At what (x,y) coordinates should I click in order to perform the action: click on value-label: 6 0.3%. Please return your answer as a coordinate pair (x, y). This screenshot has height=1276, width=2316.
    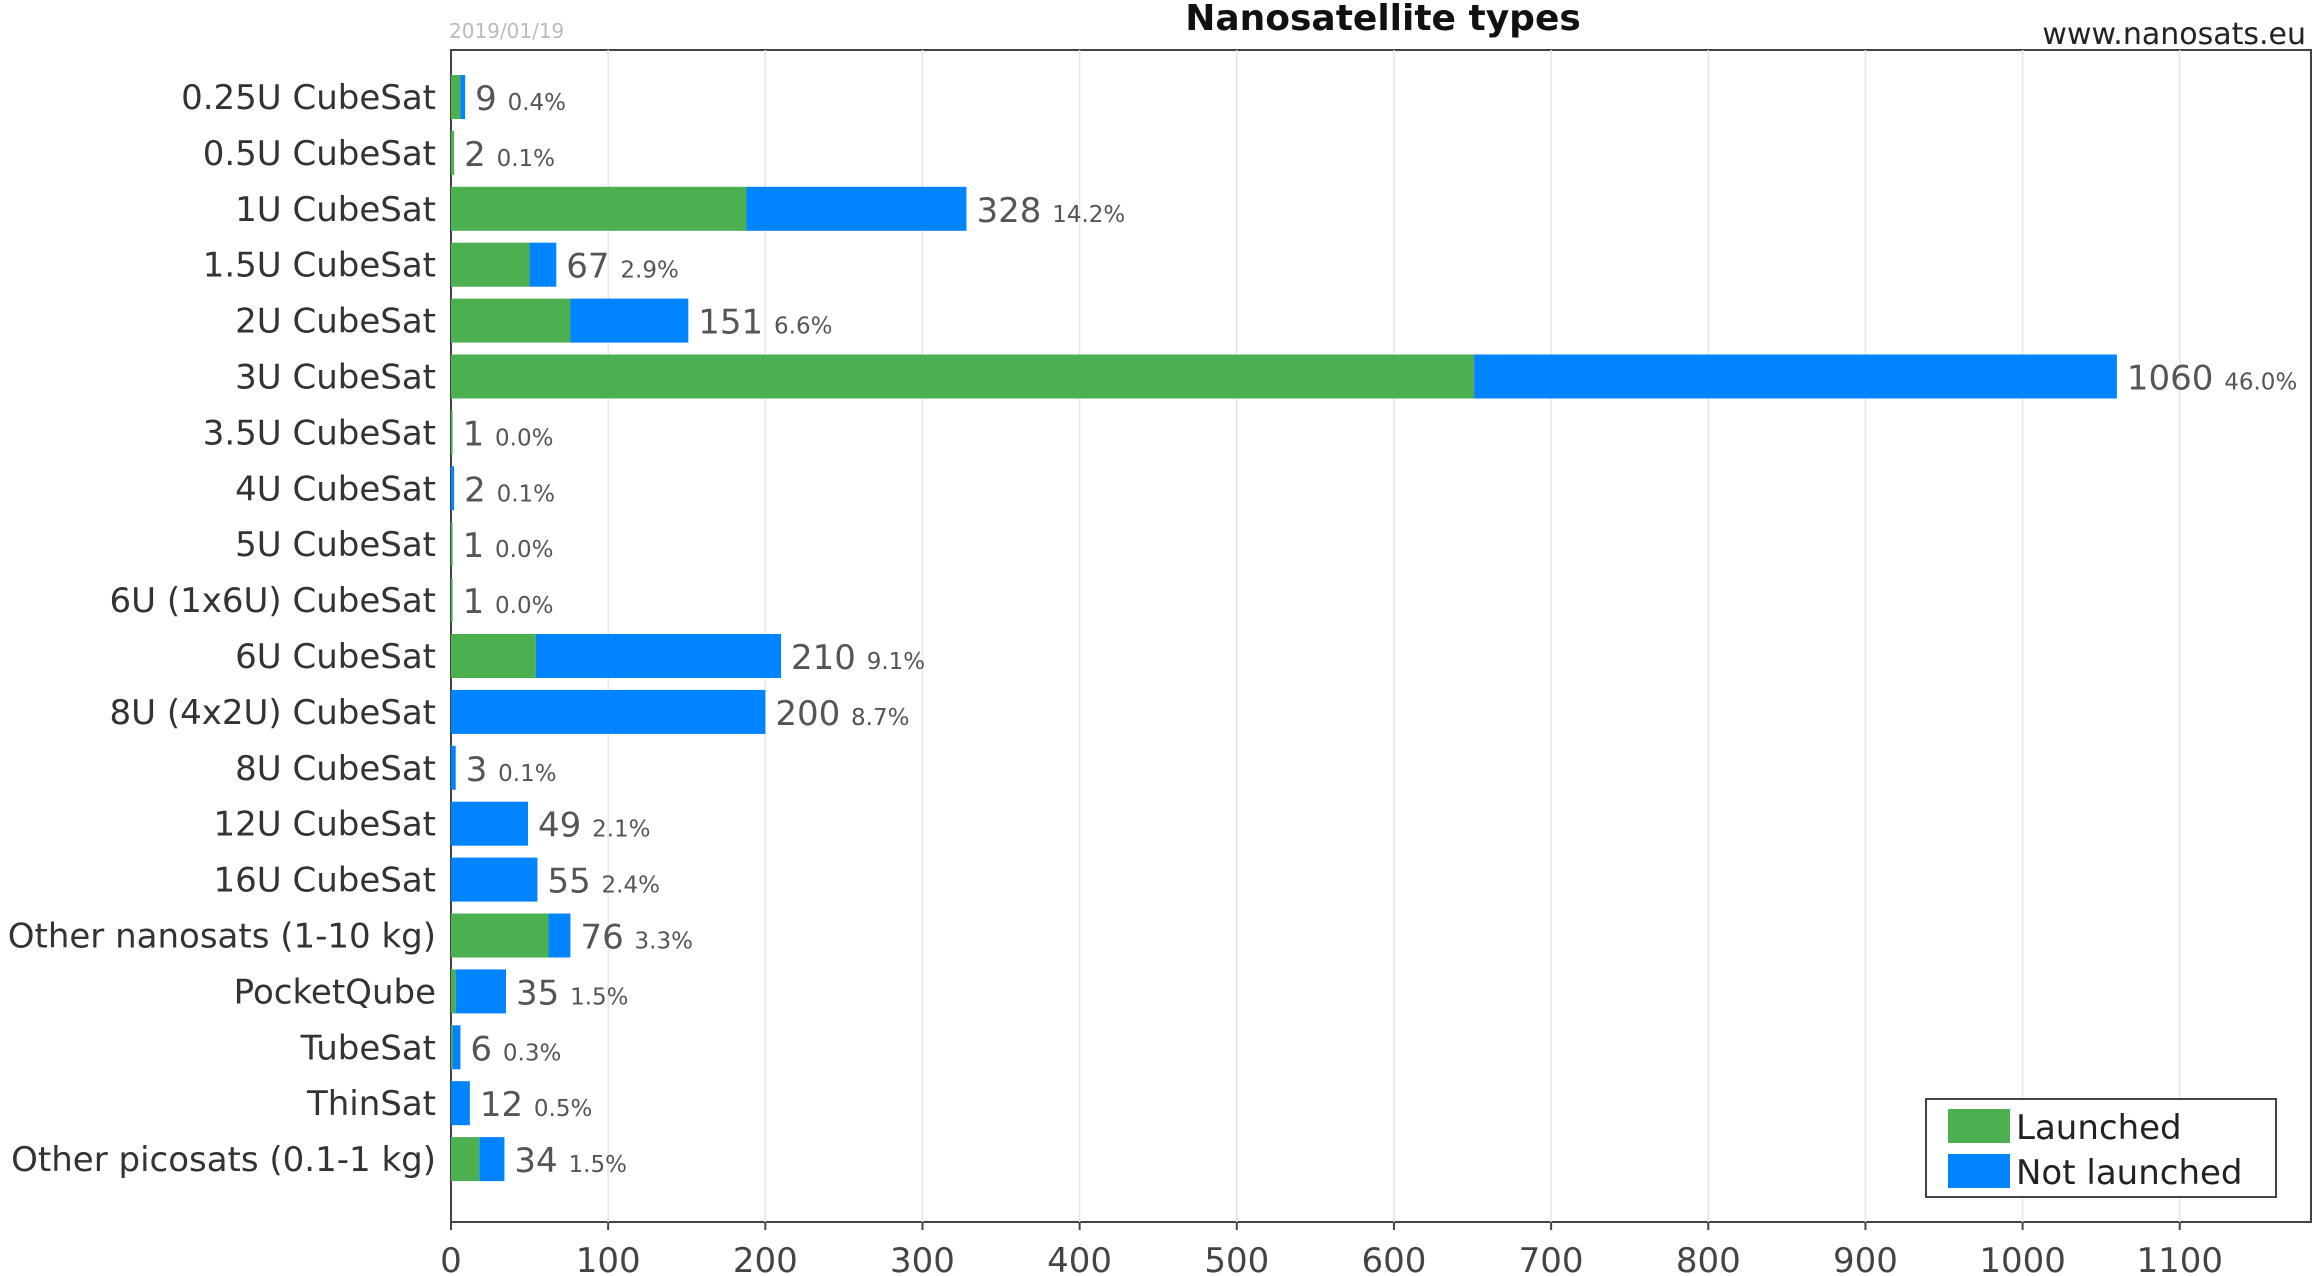
    Looking at the image, I should click on (515, 1049).